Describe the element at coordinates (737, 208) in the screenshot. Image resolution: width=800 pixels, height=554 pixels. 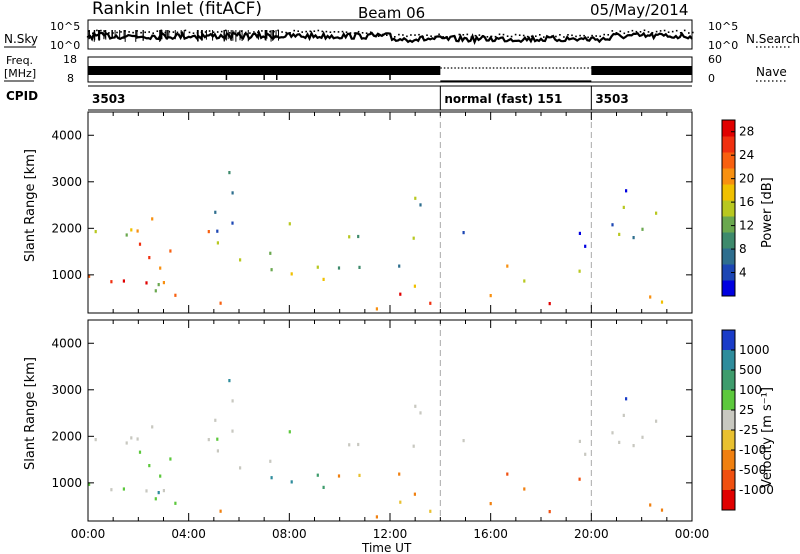
I see `power-colorbar: 4 8 12 16 20 24 28` at that location.